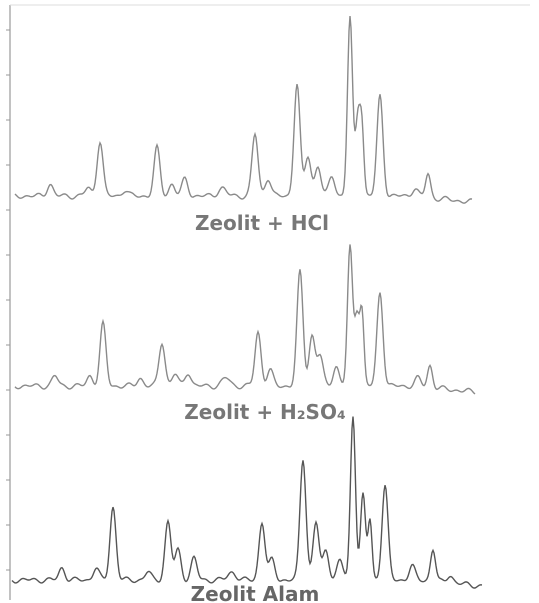 Image resolution: width=539 pixels, height=603 pixels. I want to click on pattern-label: Zeolit + HCl, so click(262, 223).